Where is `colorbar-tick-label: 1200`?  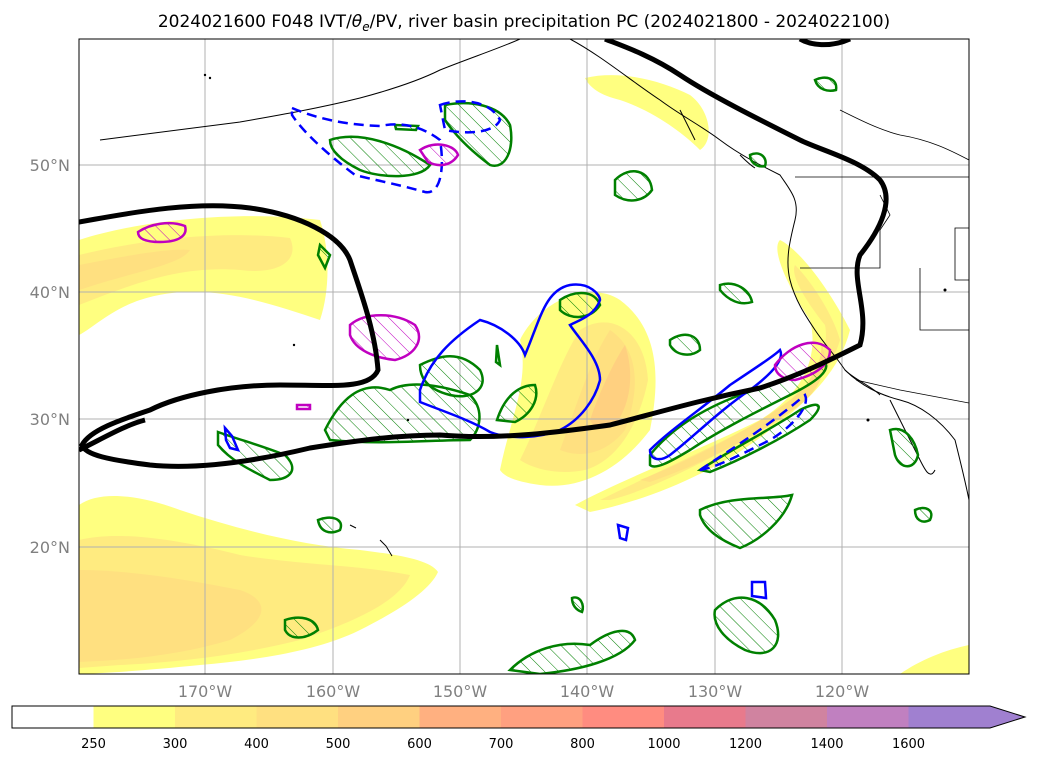
colorbar-tick-label: 1200 is located at coordinates (745, 744).